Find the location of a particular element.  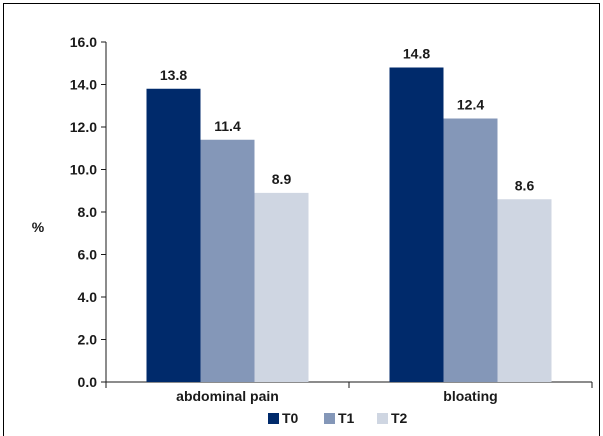

y-tick-label: 4.0 is located at coordinates (88, 297).